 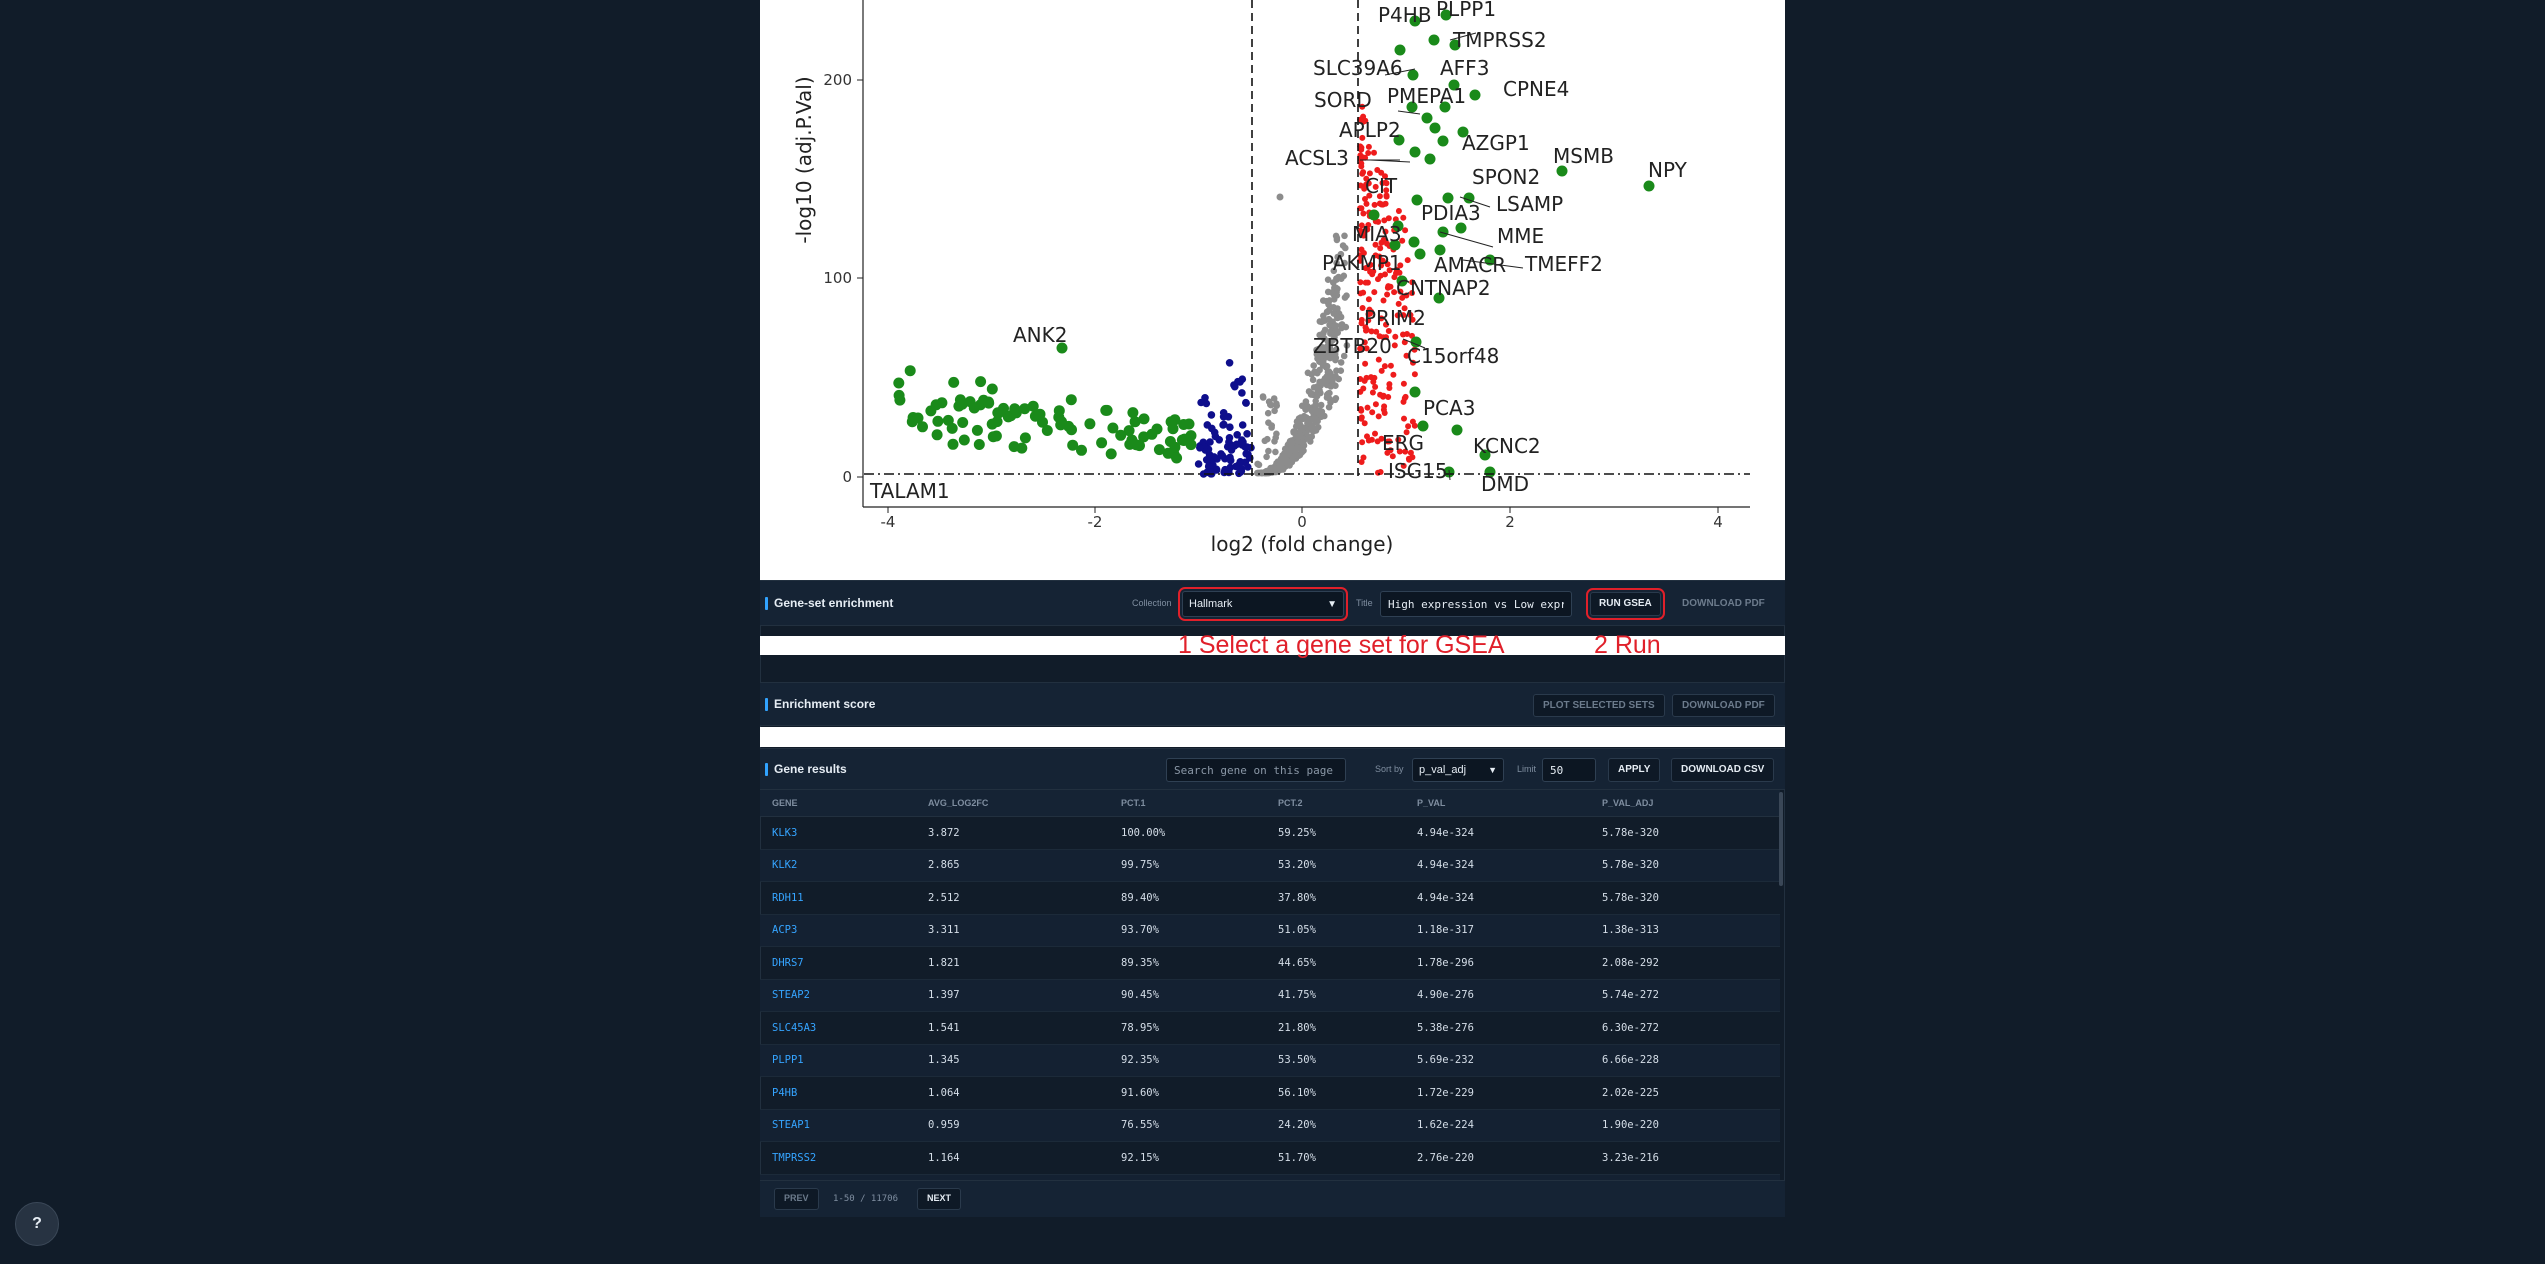 I want to click on table-row: PLPP1 1.345 92.35% 53.50% 5.69e-232 6.66e-228, so click(x=1270, y=1060).